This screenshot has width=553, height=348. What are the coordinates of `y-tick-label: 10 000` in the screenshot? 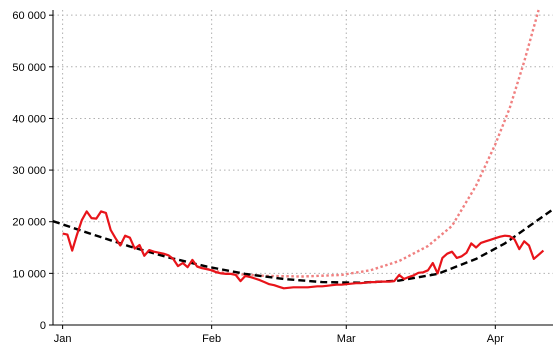 It's located at (29, 274).